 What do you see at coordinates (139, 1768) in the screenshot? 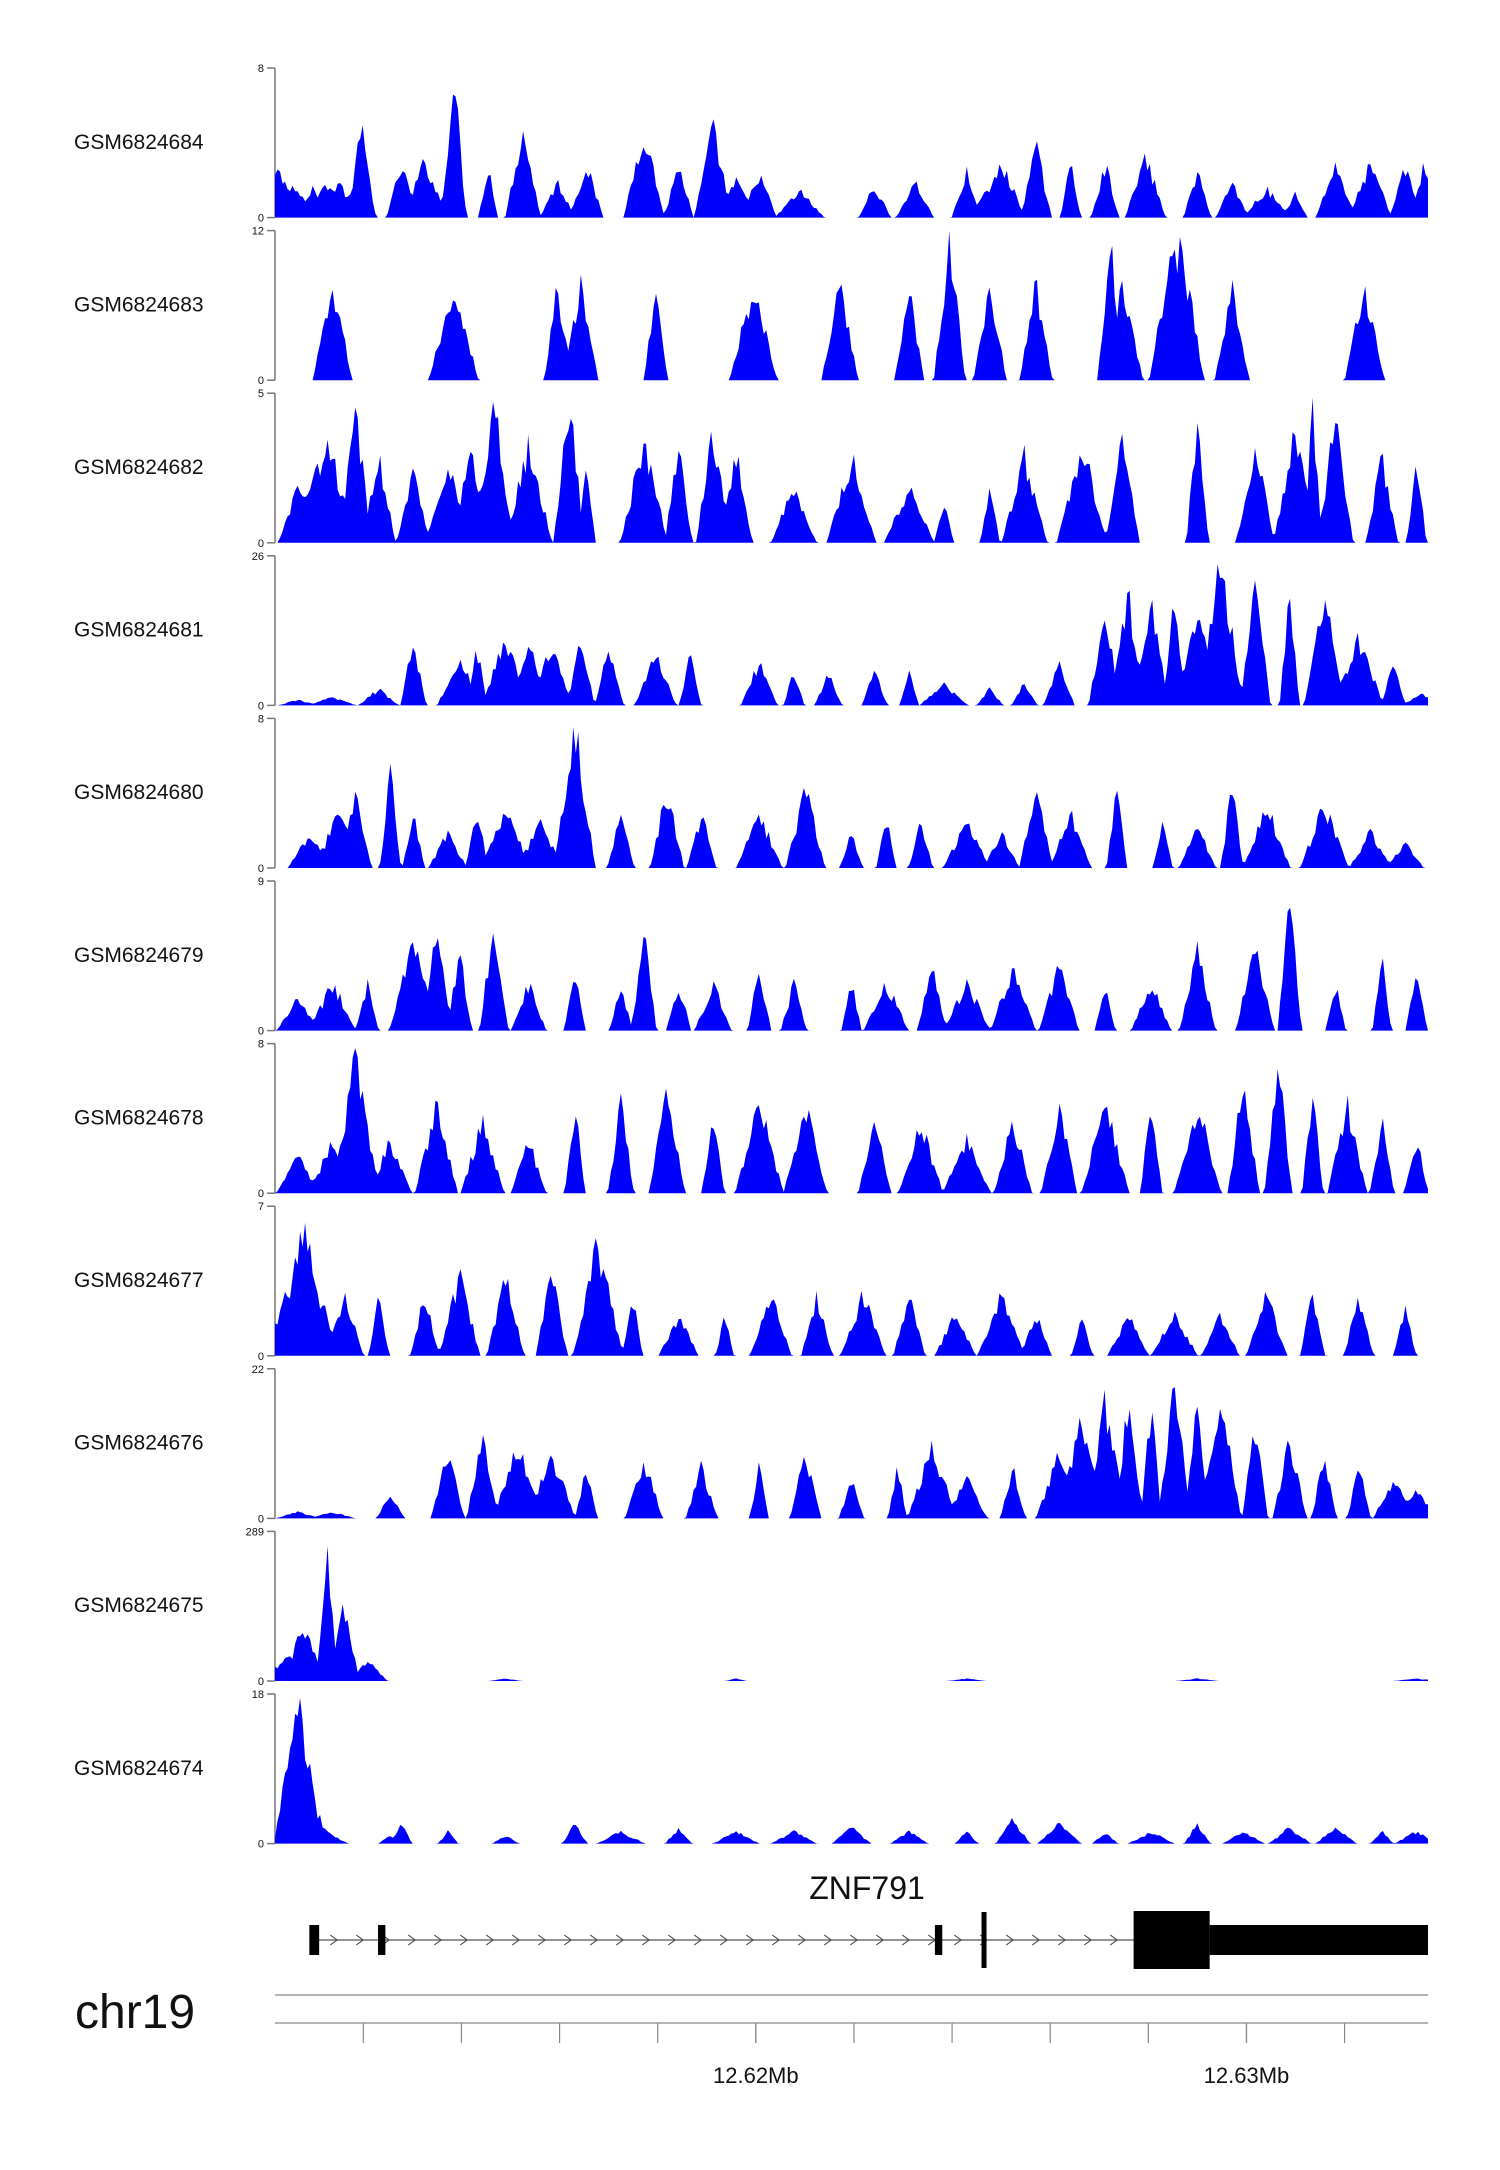
I see `track-label: GSM6824674` at bounding box center [139, 1768].